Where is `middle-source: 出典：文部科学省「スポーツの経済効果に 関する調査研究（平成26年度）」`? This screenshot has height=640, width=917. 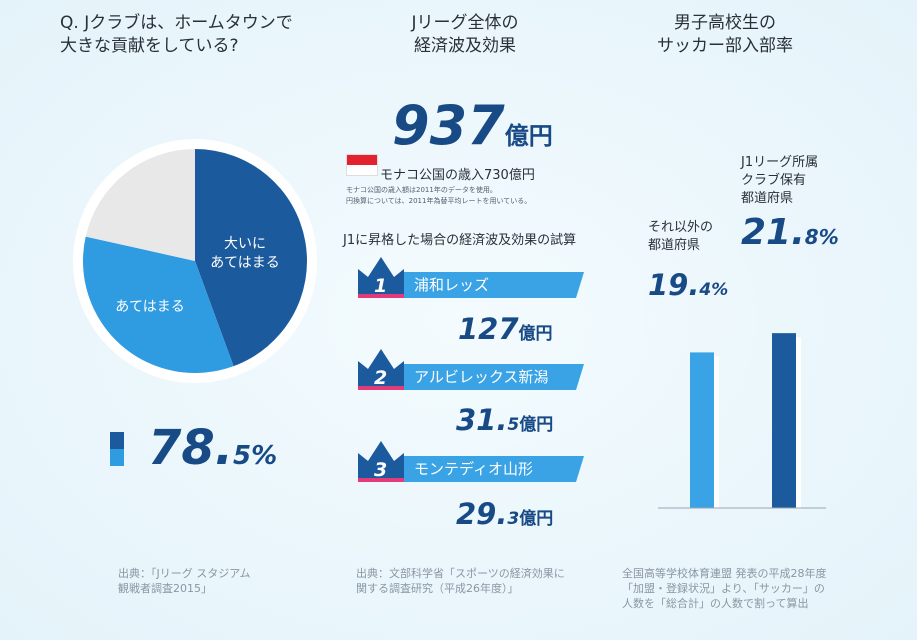
middle-source: 出典：文部科学省「スポーツの経済効果に 関する調査研究（平成26年度）」 is located at coordinates (460, 581).